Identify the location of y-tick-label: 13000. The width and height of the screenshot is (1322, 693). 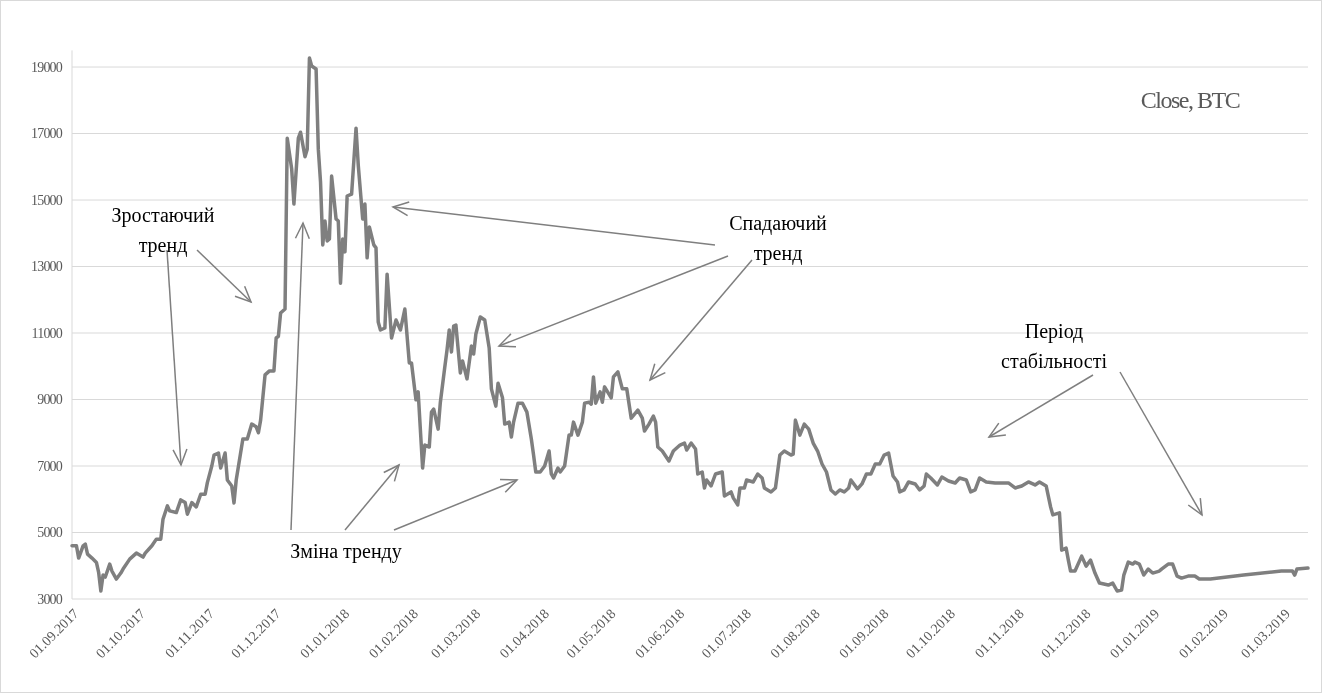
(46, 267).